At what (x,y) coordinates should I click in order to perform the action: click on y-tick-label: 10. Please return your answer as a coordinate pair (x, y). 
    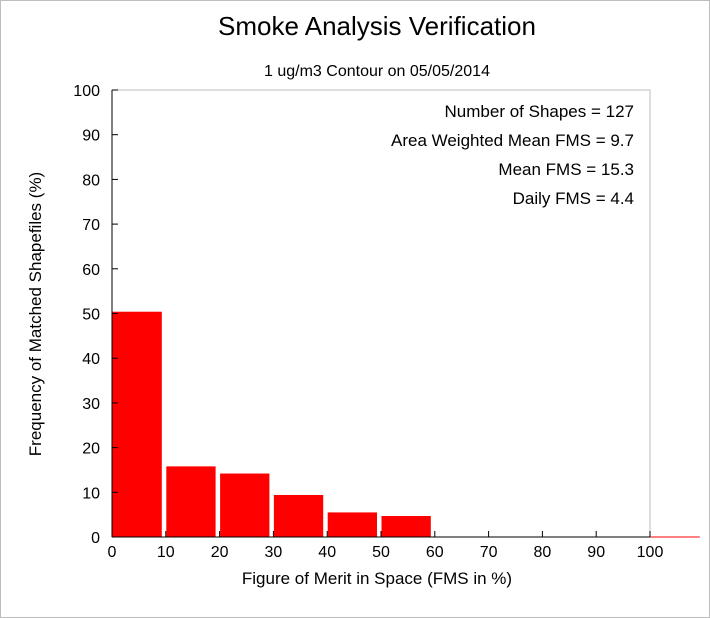
    Looking at the image, I should click on (91, 493).